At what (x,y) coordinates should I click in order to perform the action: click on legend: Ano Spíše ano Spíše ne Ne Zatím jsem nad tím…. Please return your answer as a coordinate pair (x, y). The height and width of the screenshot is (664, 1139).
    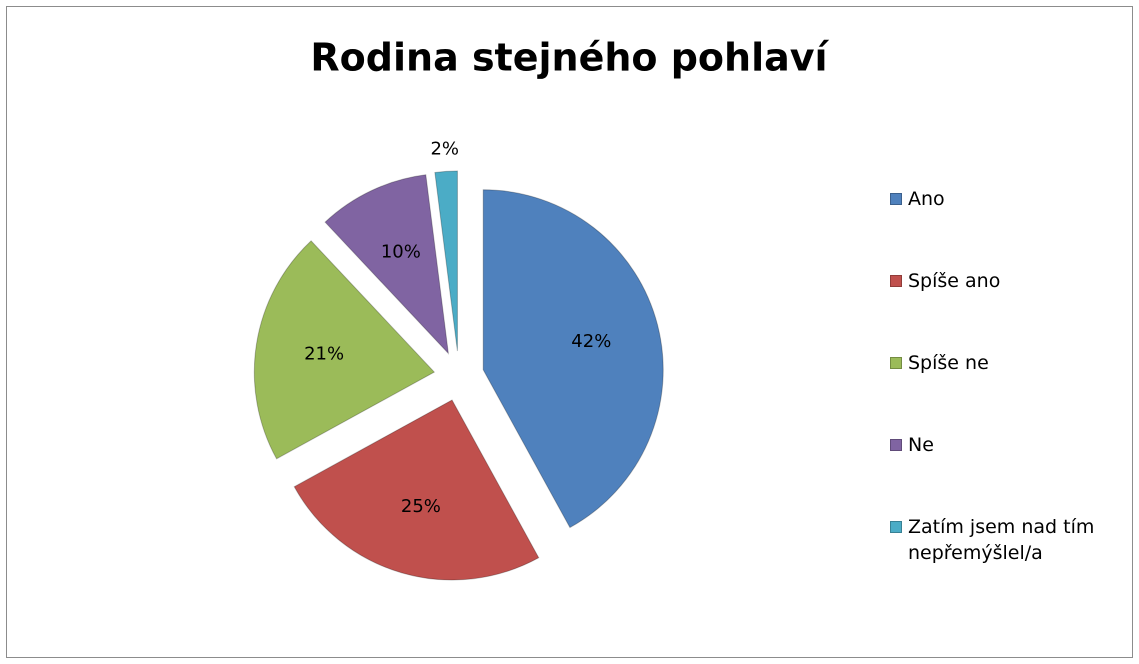
    Looking at the image, I should click on (1008, 404).